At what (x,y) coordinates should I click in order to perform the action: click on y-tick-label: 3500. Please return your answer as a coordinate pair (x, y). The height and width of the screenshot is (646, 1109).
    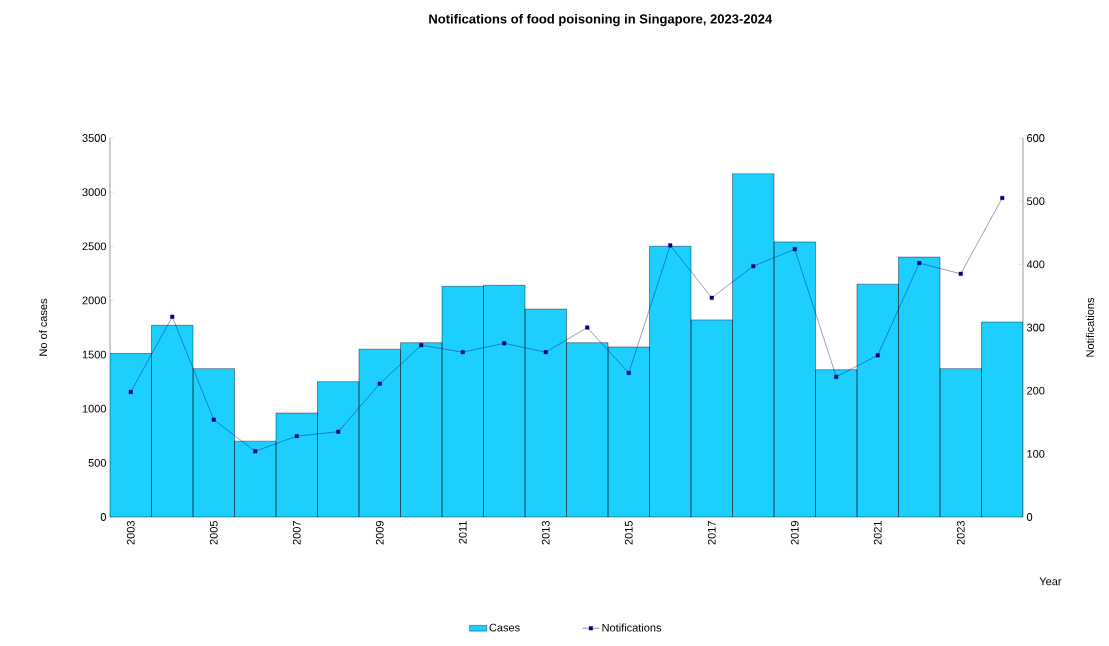
    Looking at the image, I should click on (94, 138).